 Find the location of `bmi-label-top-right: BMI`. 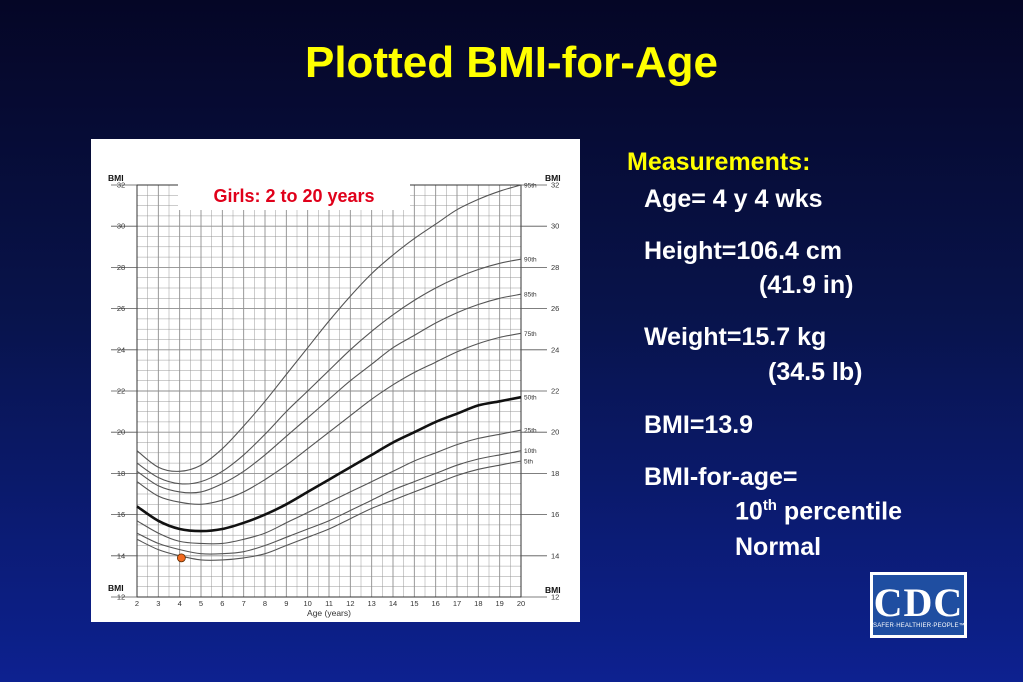

bmi-label-top-right: BMI is located at coordinates (553, 178).